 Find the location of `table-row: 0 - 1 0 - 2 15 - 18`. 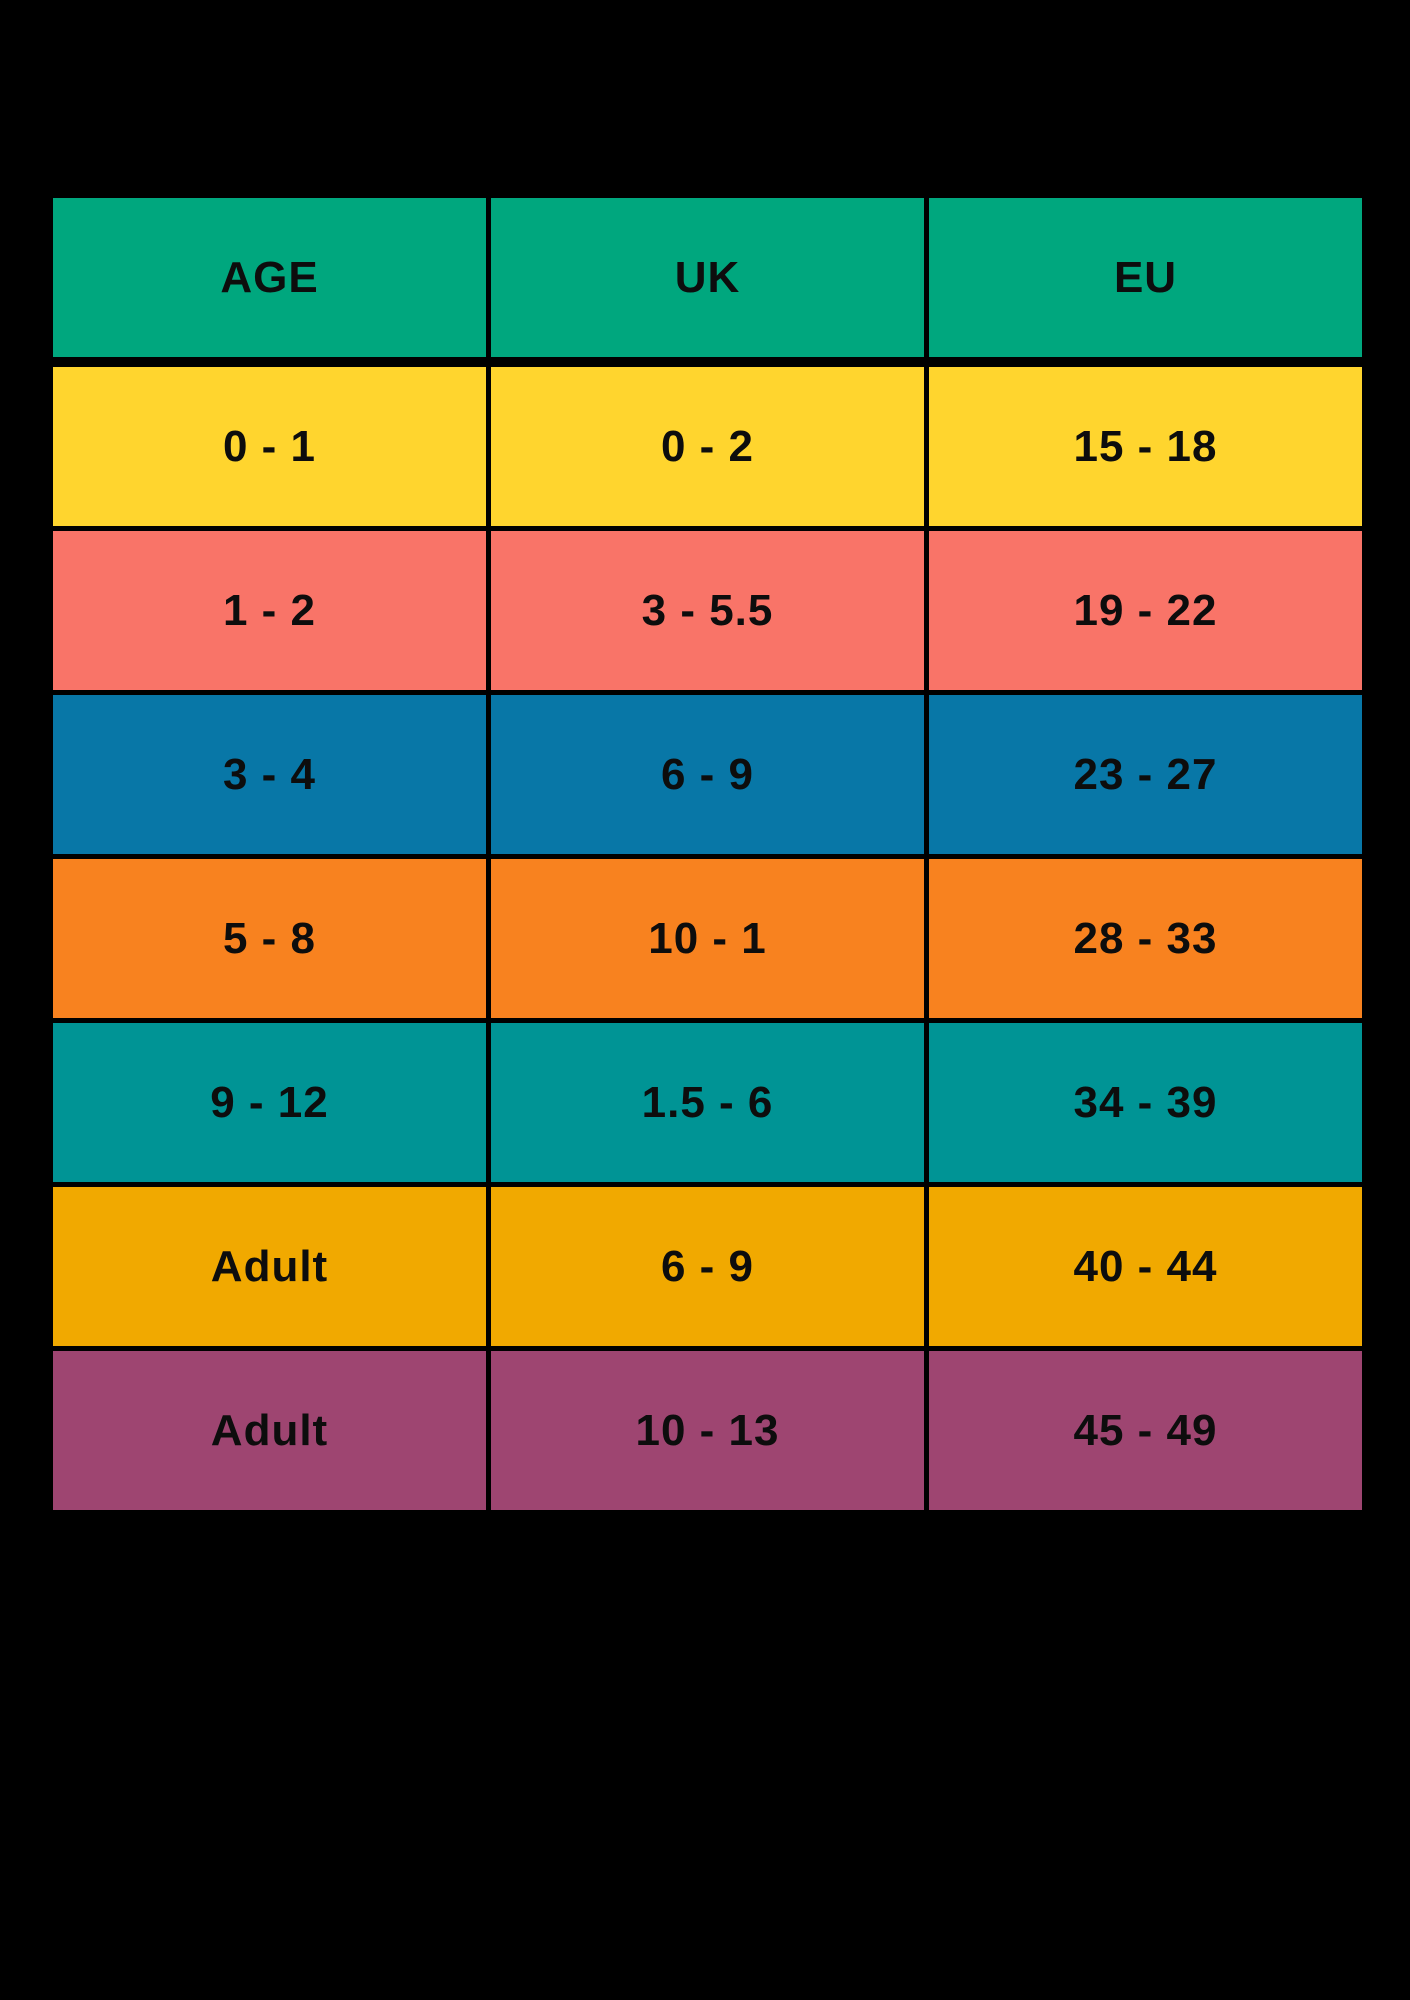

table-row: 0 - 1 0 - 2 15 - 18 is located at coordinates (707, 446).